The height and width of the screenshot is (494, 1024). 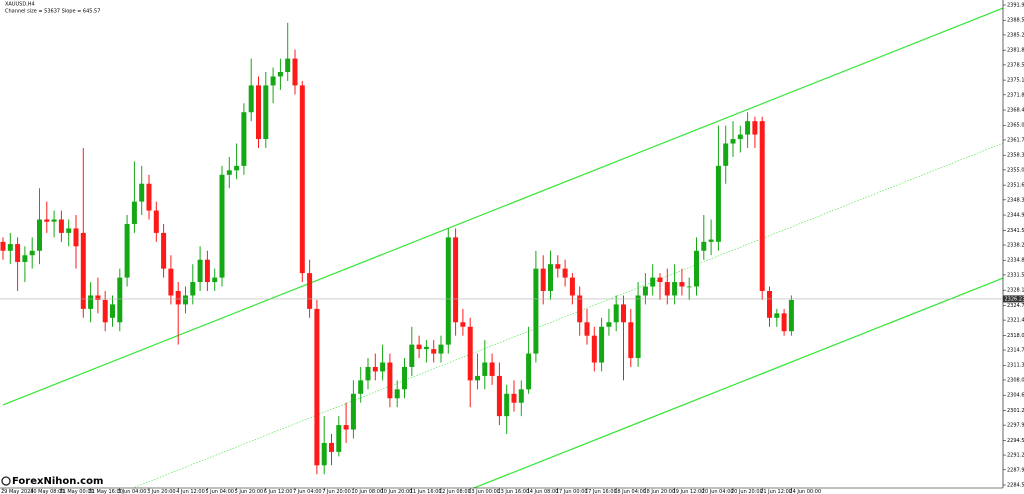 I want to click on x-tick-label: 29 May 2024, so click(x=17, y=491).